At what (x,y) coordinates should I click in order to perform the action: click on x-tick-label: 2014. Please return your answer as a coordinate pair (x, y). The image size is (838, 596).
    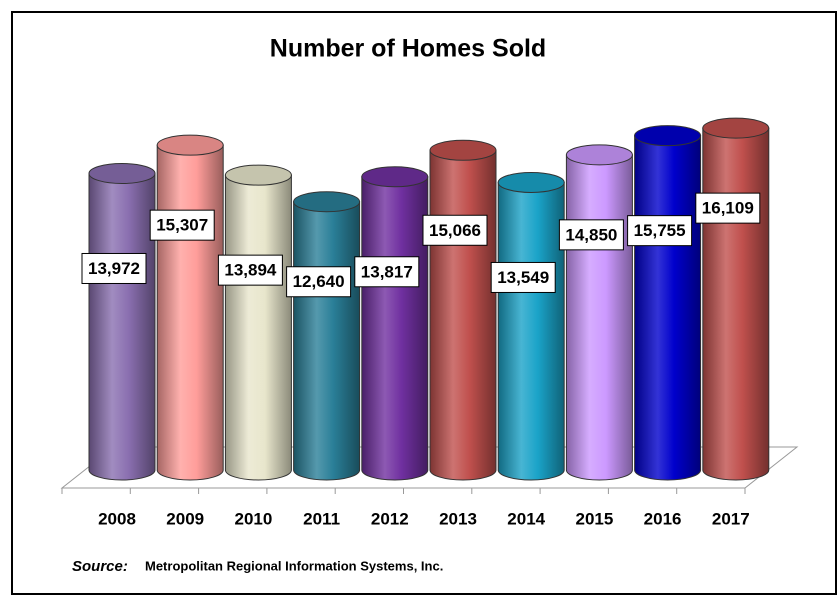
    Looking at the image, I should click on (526, 518).